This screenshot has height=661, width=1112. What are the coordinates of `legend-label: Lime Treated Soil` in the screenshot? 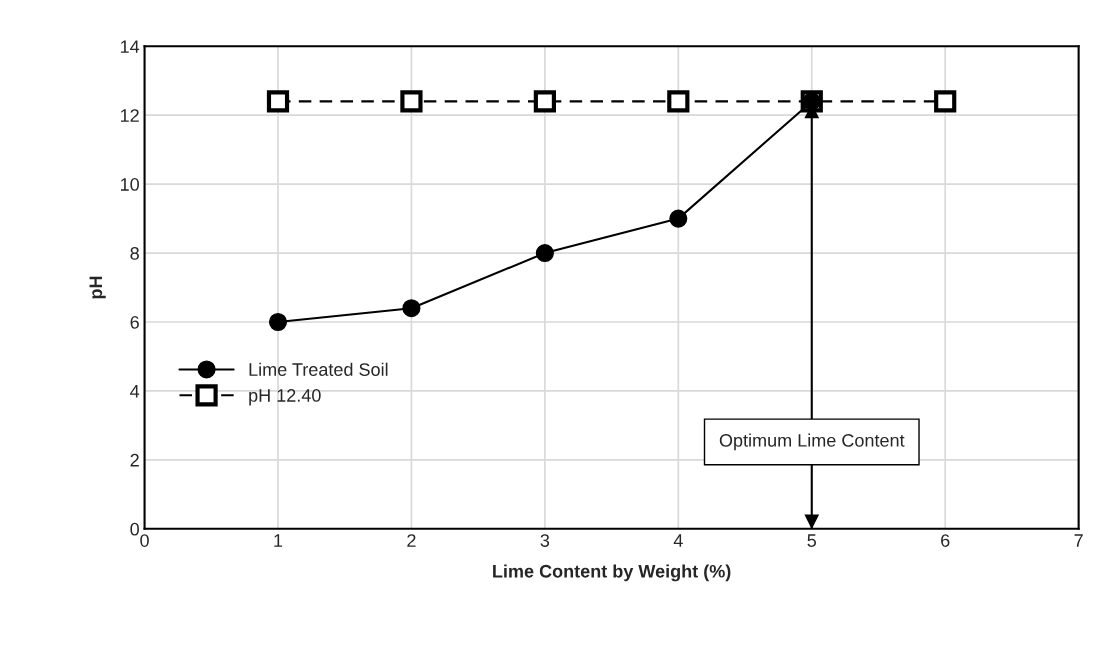 It's located at (318, 369).